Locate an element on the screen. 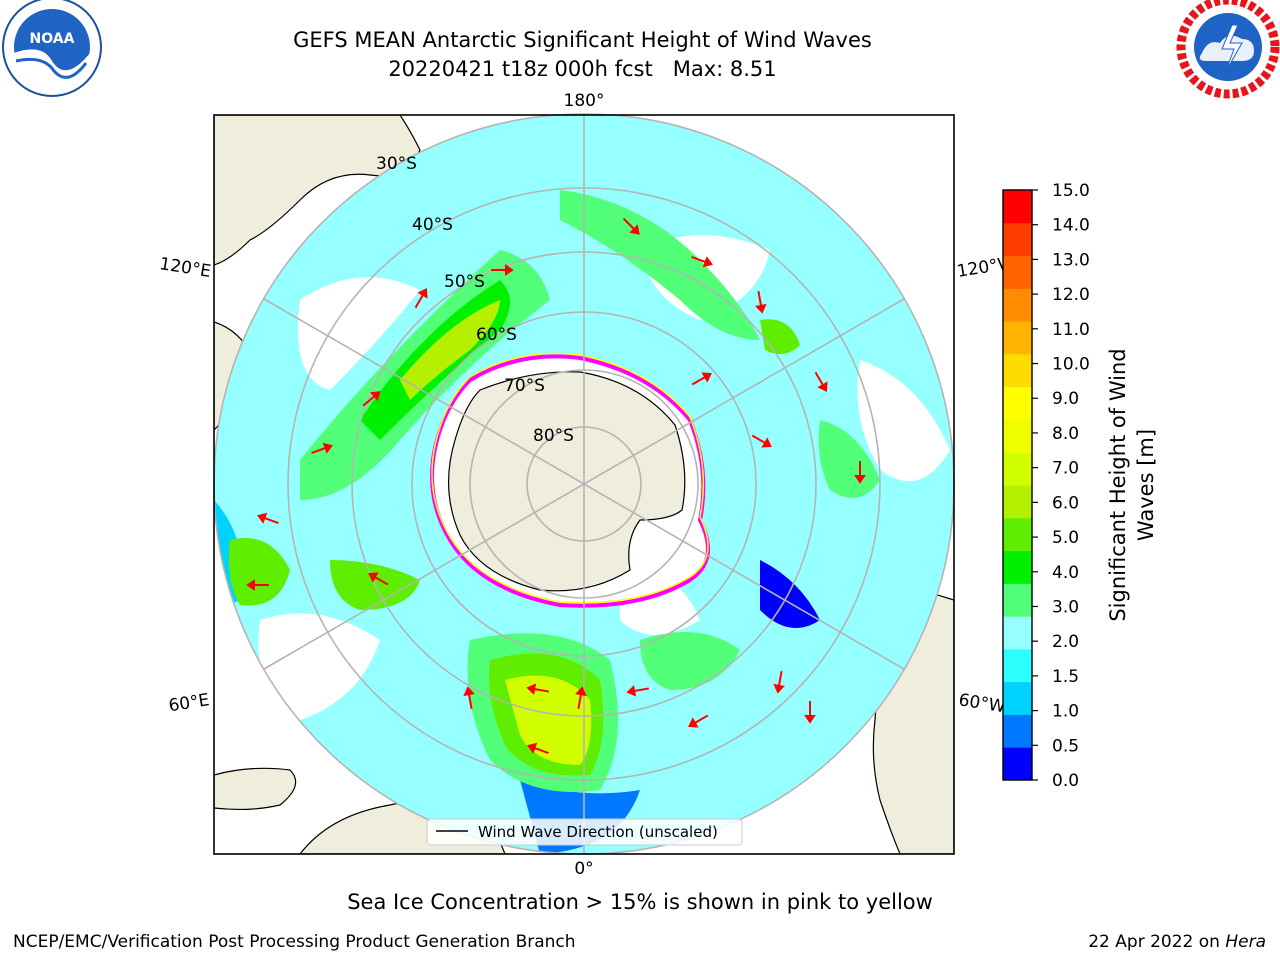 This screenshot has height=960, width=1280. lat-label-50s: 50°S is located at coordinates (464, 282).